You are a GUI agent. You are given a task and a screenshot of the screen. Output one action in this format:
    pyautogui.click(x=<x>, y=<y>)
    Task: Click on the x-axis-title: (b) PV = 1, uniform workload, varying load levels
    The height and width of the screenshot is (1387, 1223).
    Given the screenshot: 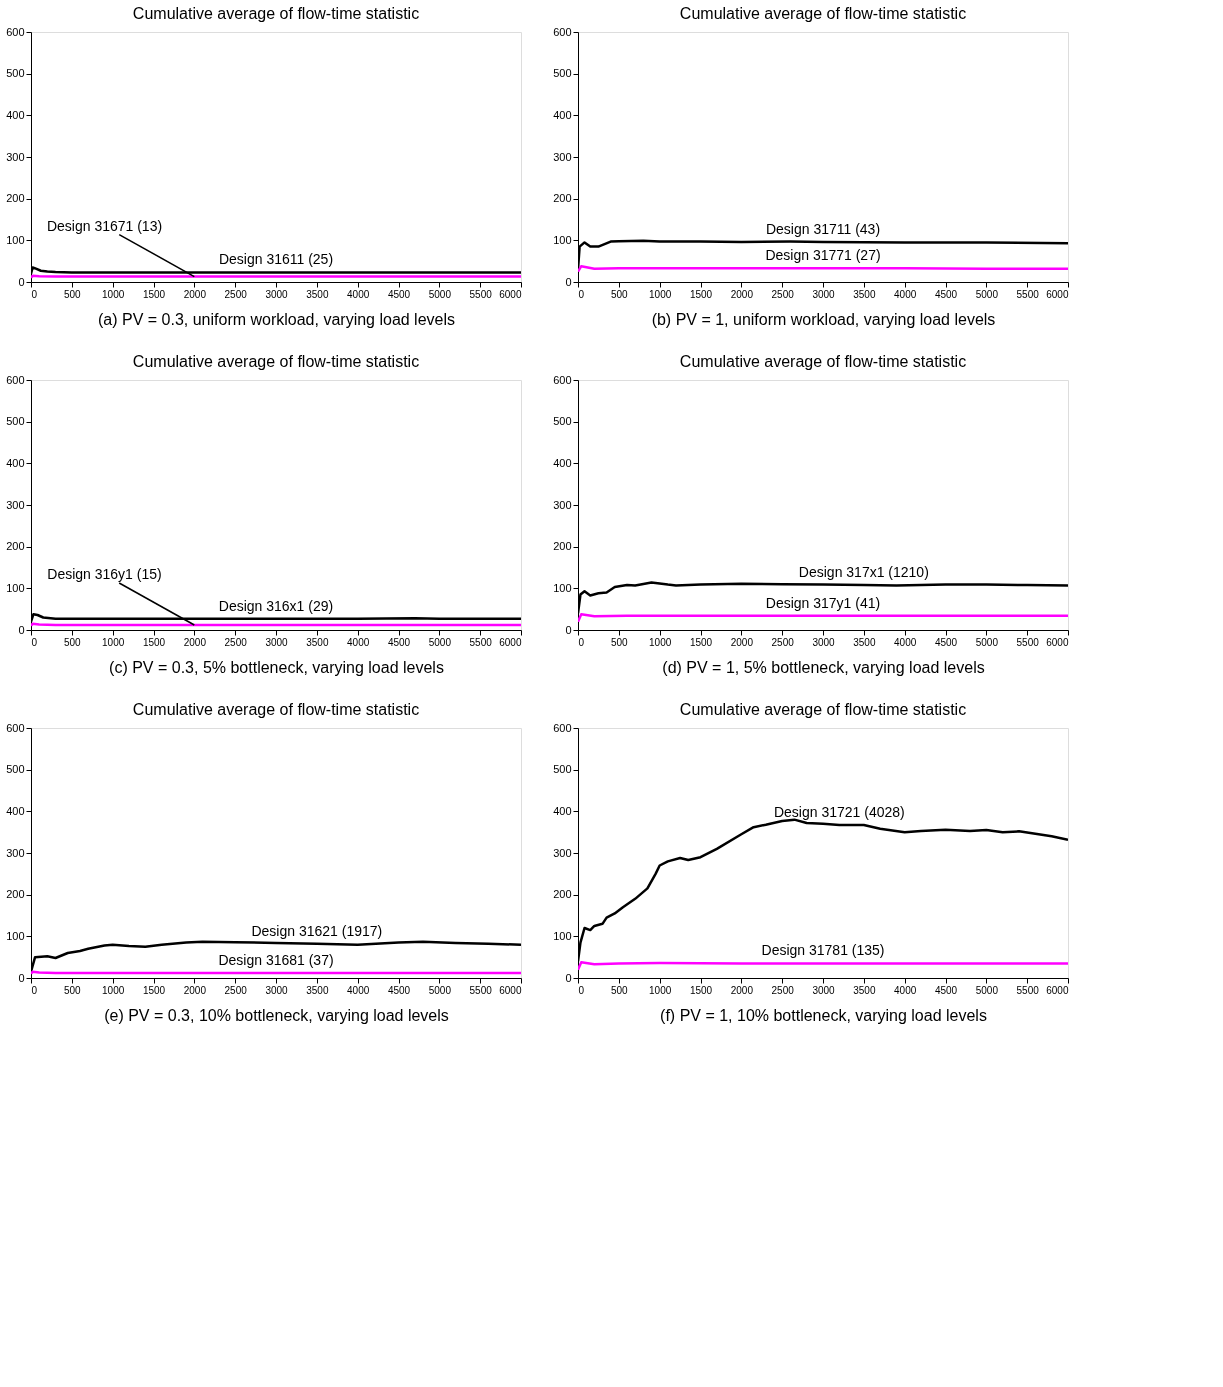 What is the action you would take?
    pyautogui.click(x=823, y=319)
    